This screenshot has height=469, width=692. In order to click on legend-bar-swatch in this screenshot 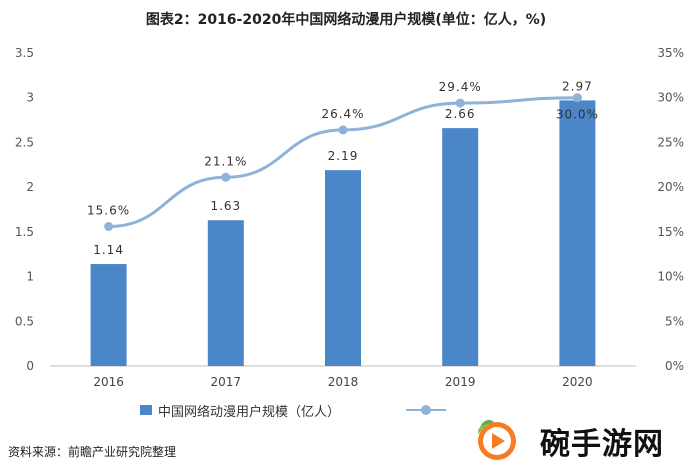, I will do `click(146, 410)`.